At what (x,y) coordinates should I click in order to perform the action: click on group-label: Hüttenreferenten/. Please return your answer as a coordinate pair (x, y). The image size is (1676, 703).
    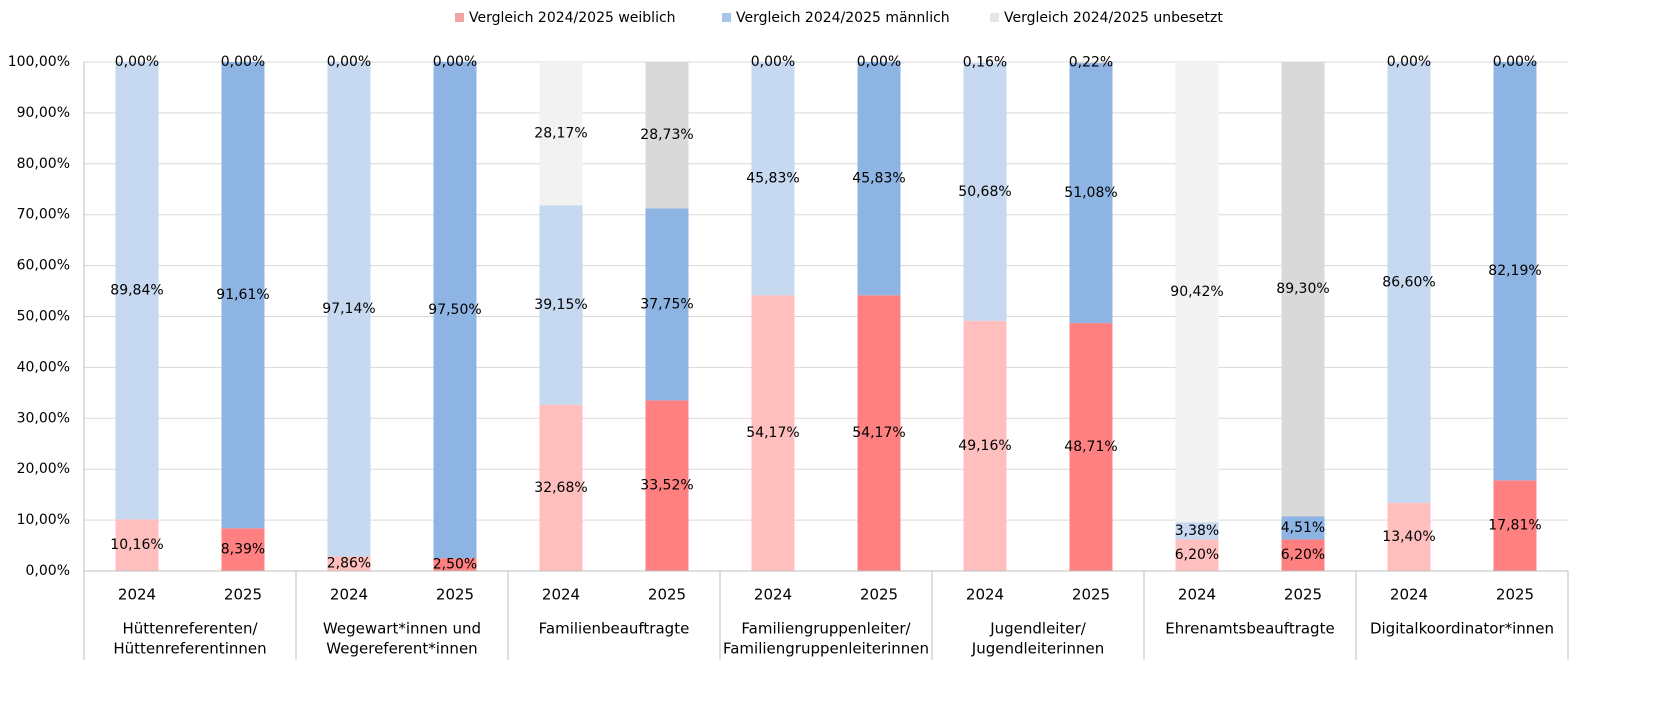
    Looking at the image, I should click on (190, 629).